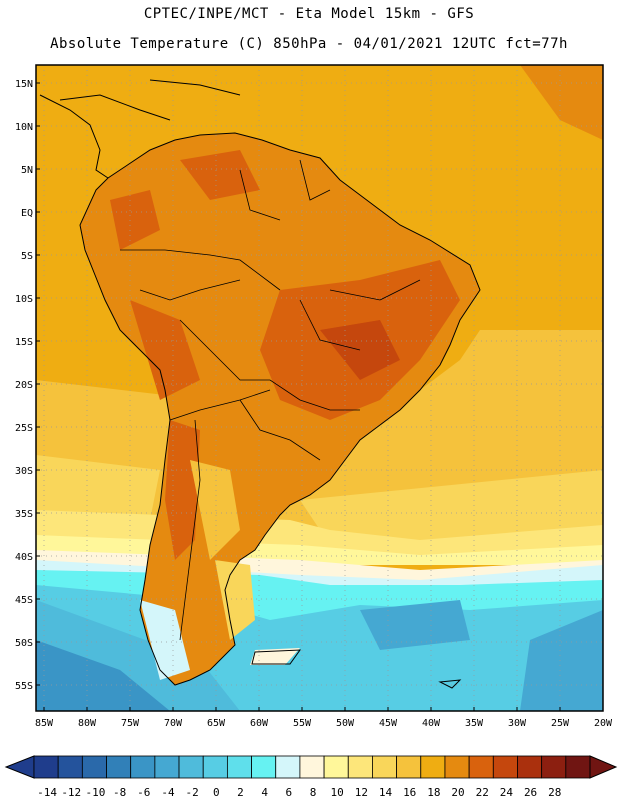  I want to click on legend-tick: -14, so click(47, 792).